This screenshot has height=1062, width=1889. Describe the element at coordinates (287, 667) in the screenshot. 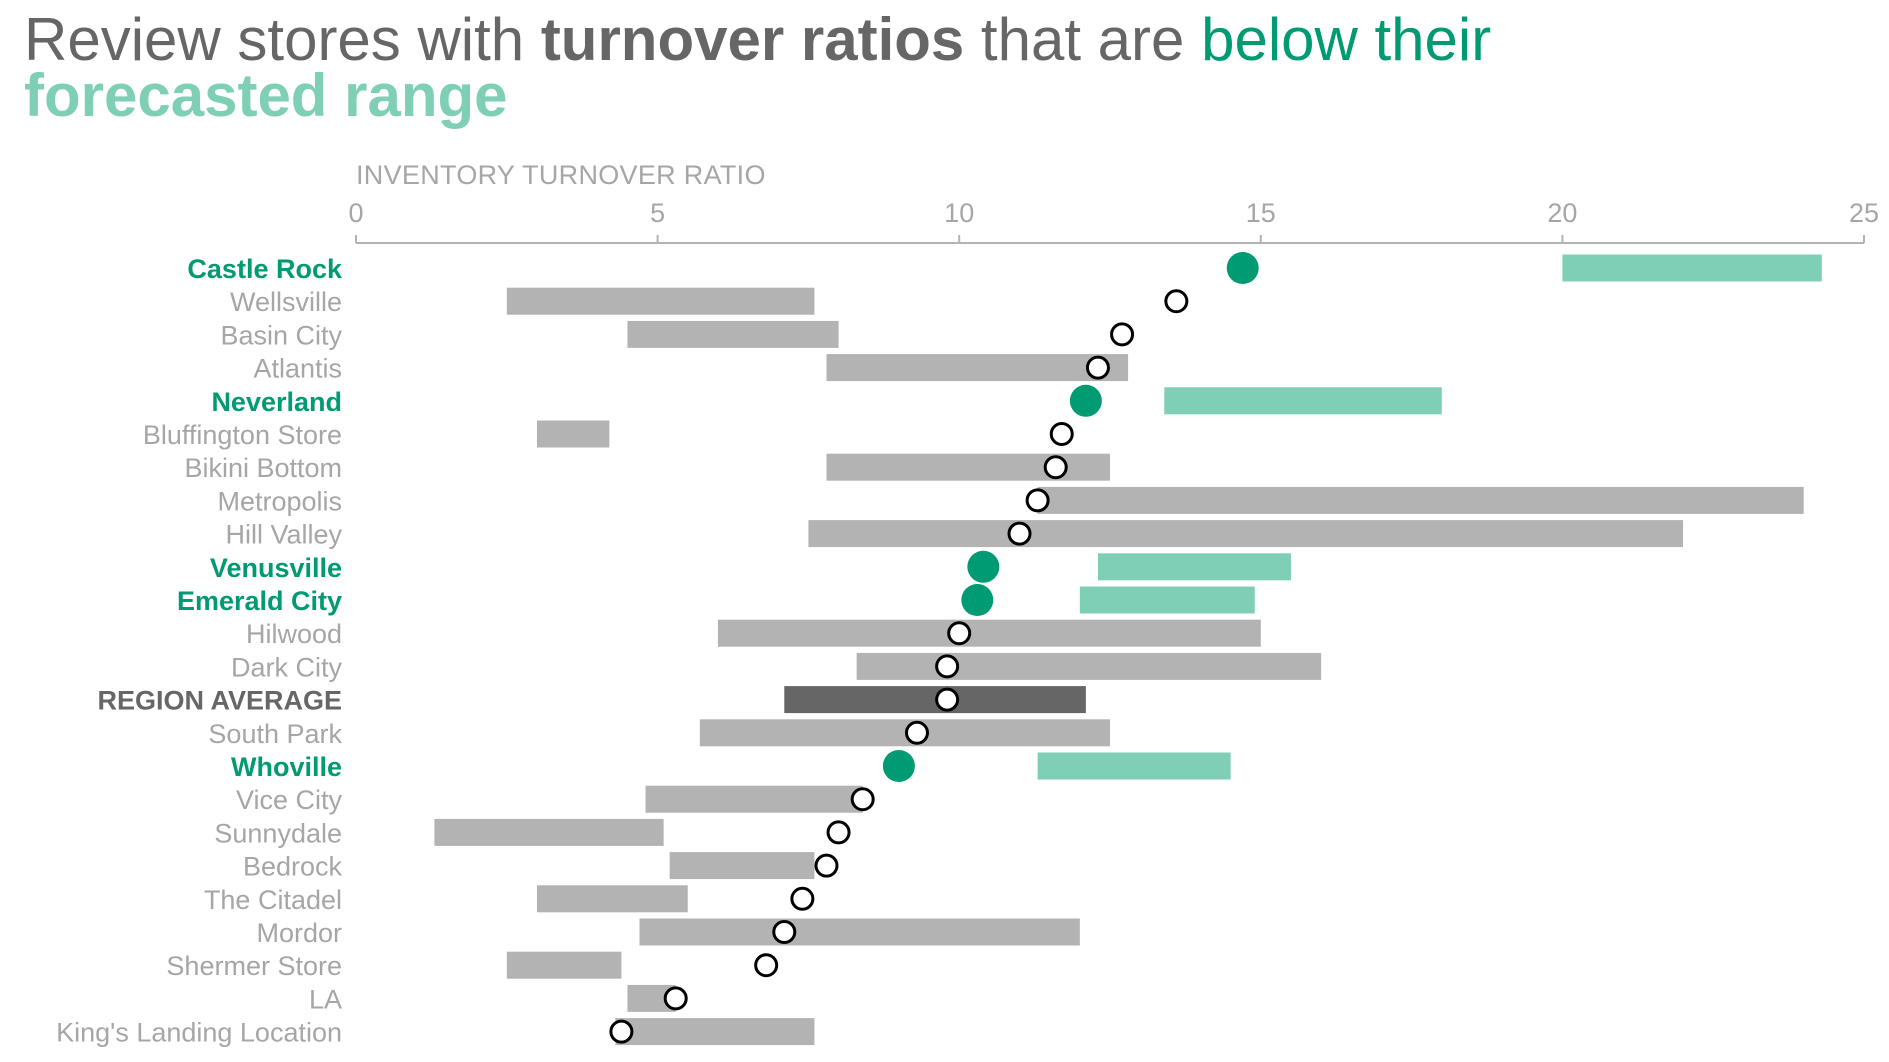

I see `store-label: Dark City` at that location.